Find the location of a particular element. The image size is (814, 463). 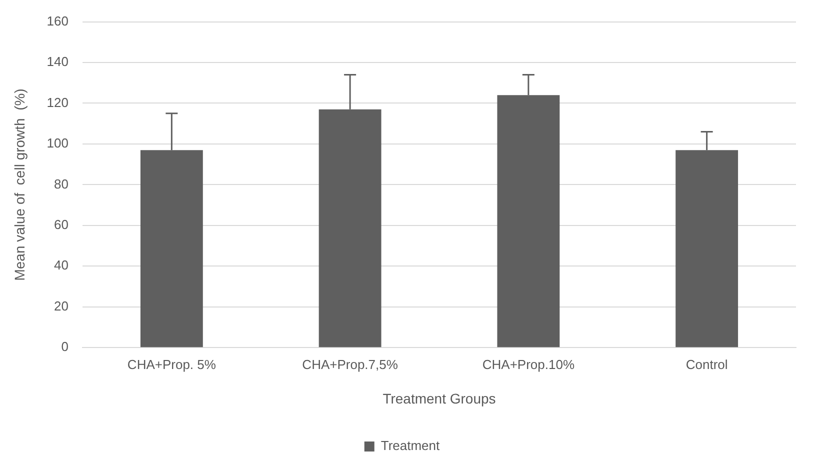

y-tick-label: 40 is located at coordinates (61, 265).